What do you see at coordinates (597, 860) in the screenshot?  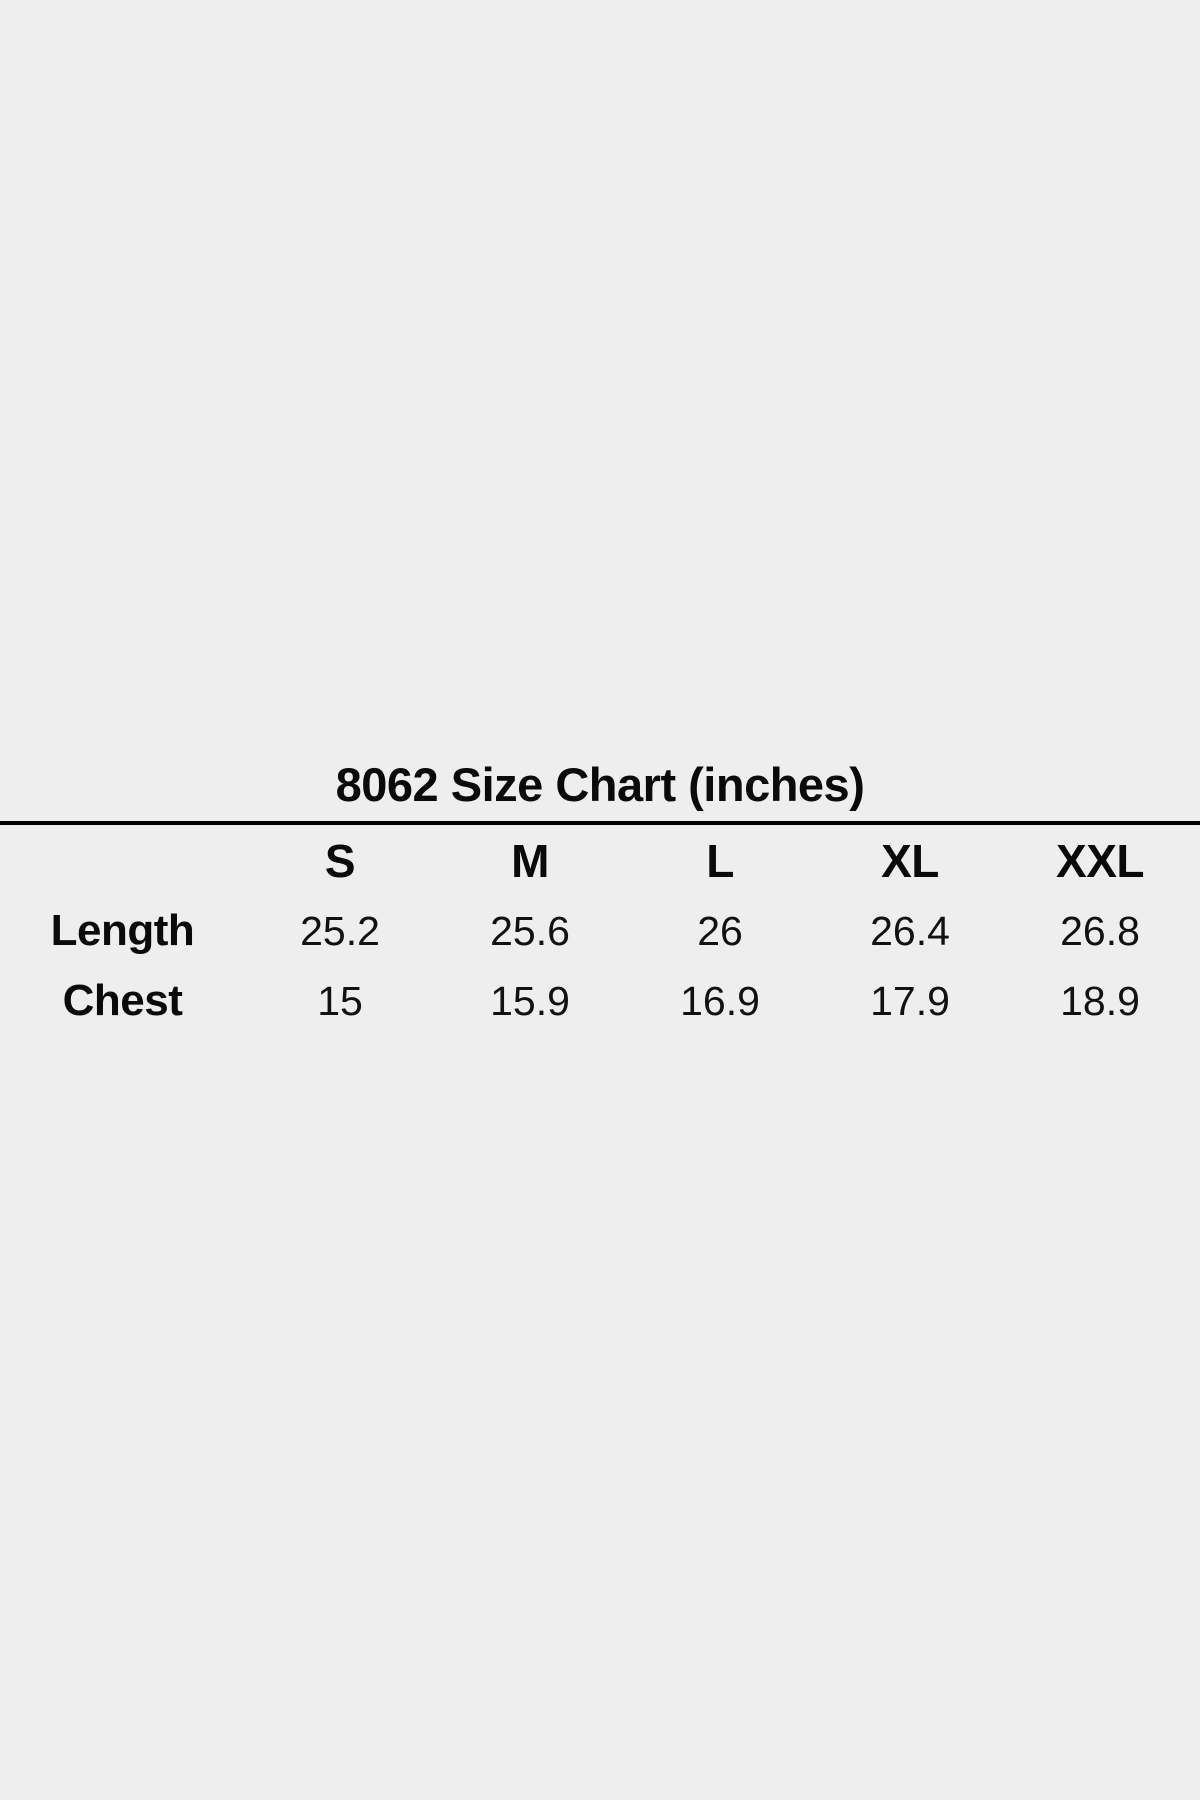 I see `table-header-row: S M L XL XXL` at bounding box center [597, 860].